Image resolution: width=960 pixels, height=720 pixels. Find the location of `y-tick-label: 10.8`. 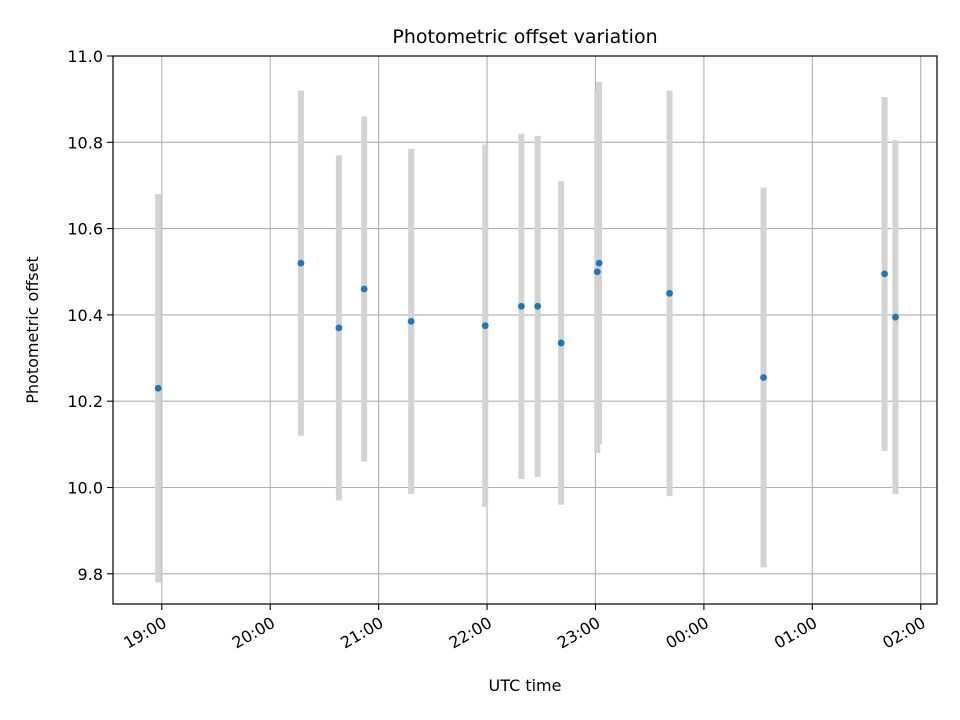

y-tick-label: 10.8 is located at coordinates (85, 142).